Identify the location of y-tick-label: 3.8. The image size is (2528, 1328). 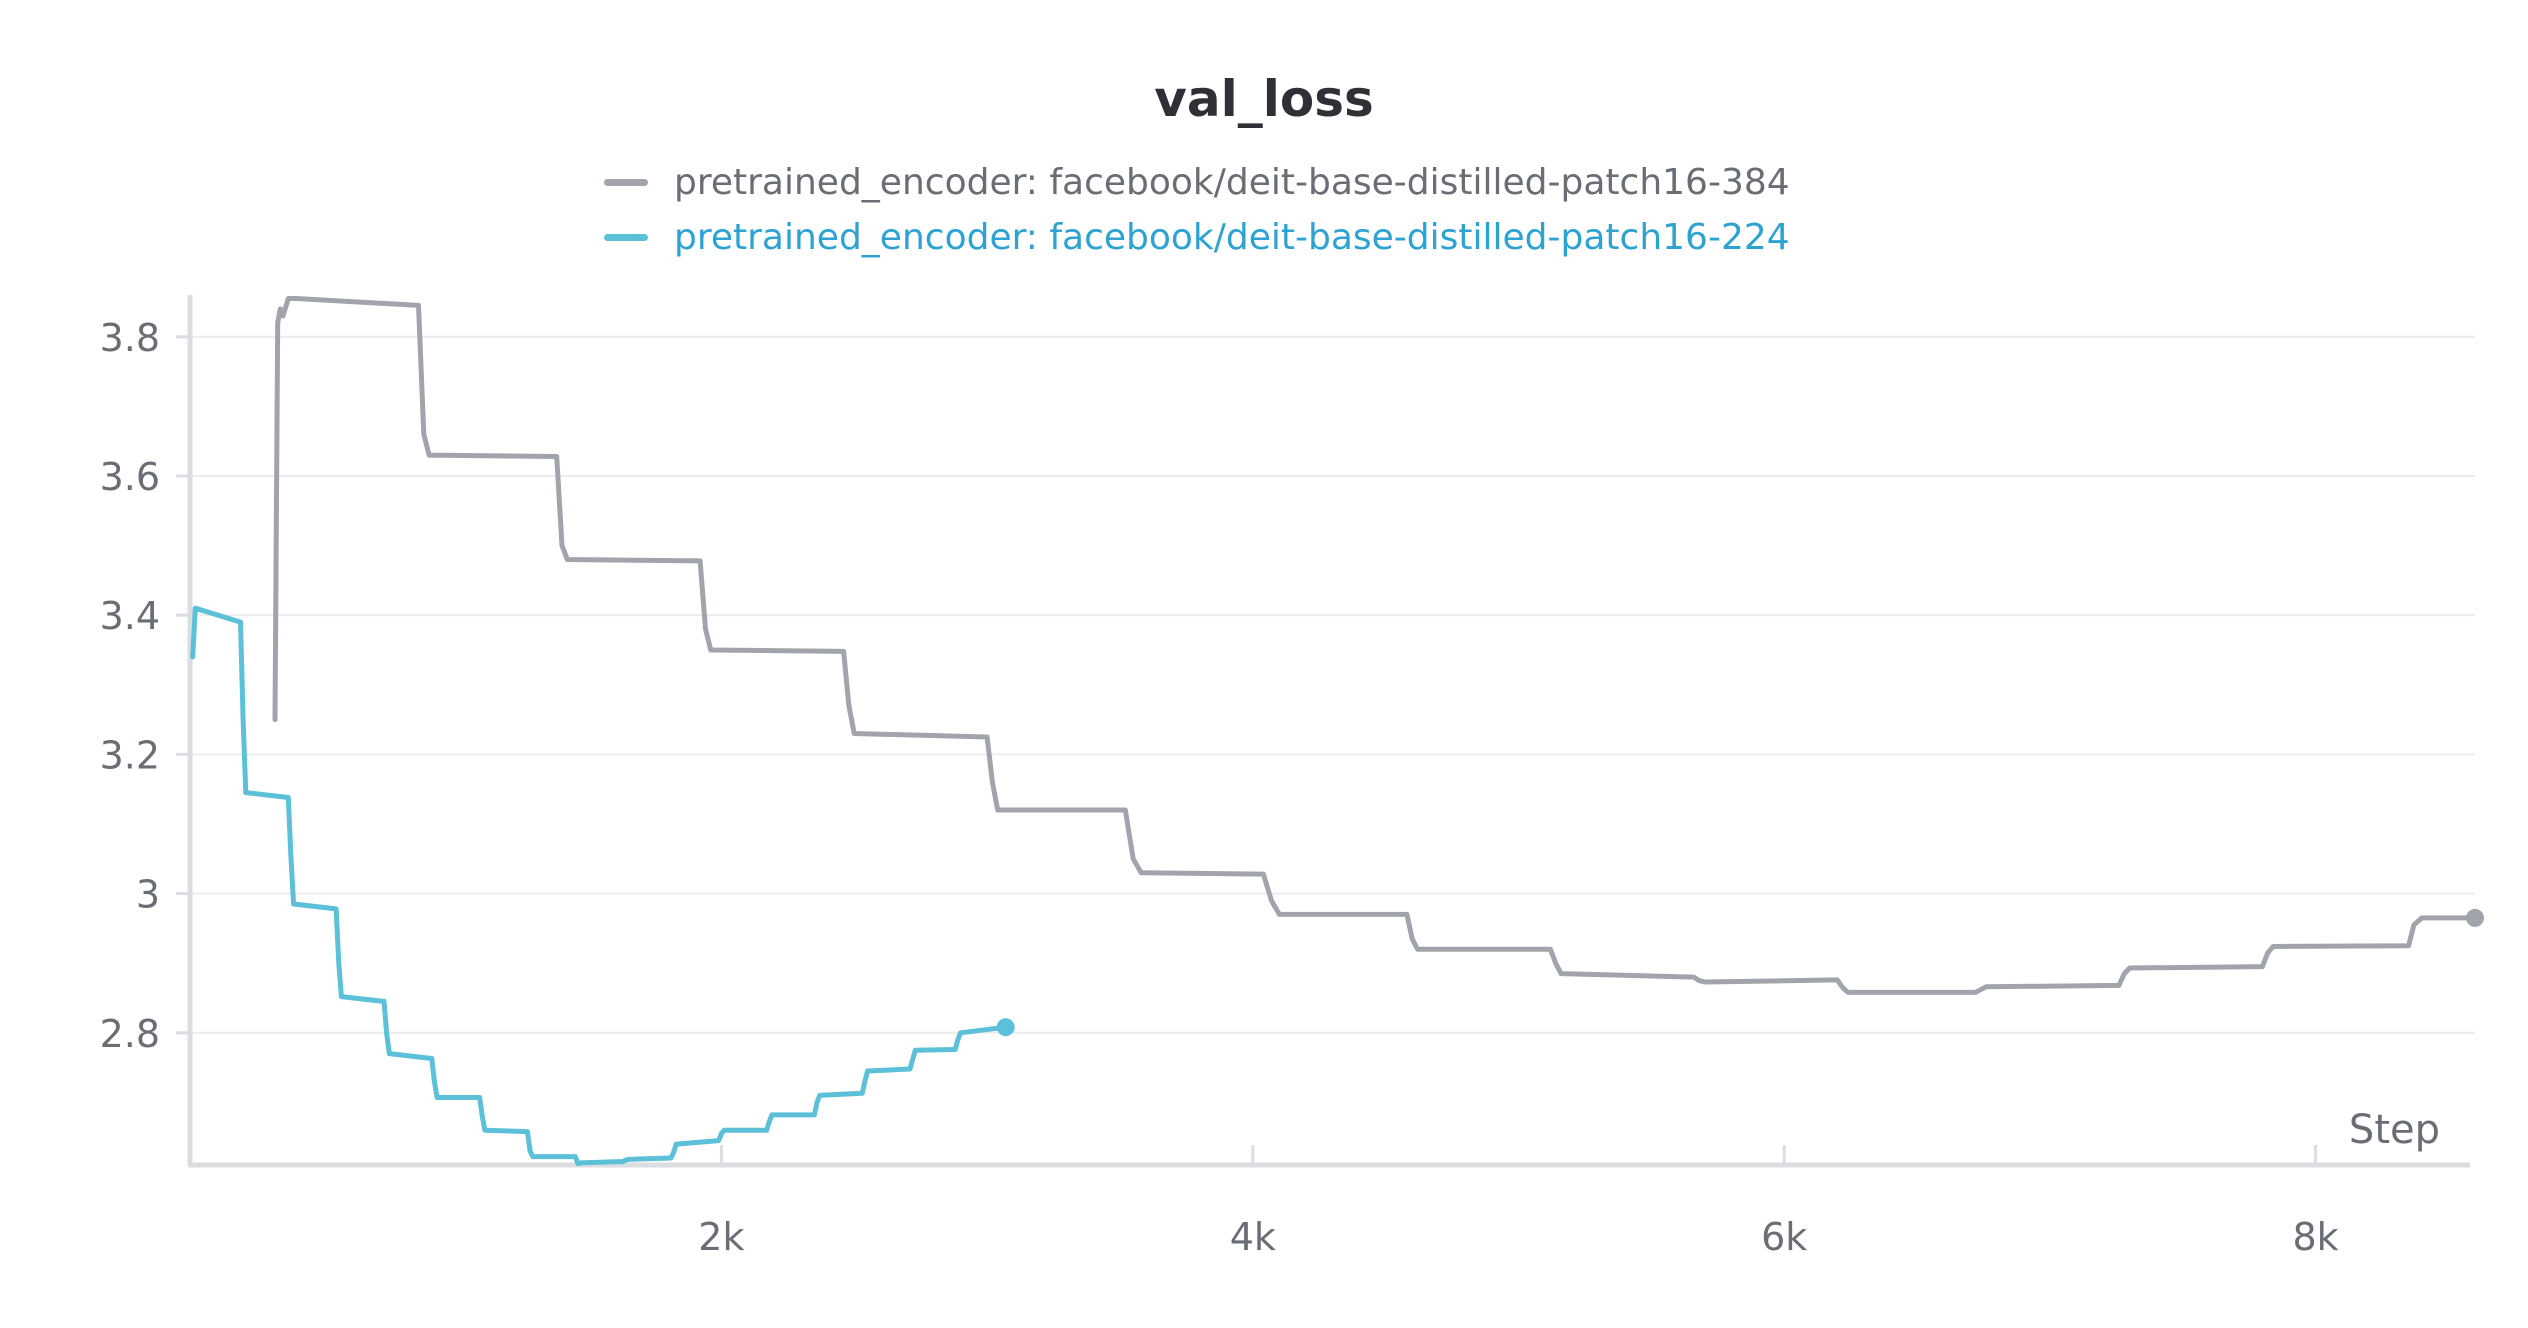
(130, 338).